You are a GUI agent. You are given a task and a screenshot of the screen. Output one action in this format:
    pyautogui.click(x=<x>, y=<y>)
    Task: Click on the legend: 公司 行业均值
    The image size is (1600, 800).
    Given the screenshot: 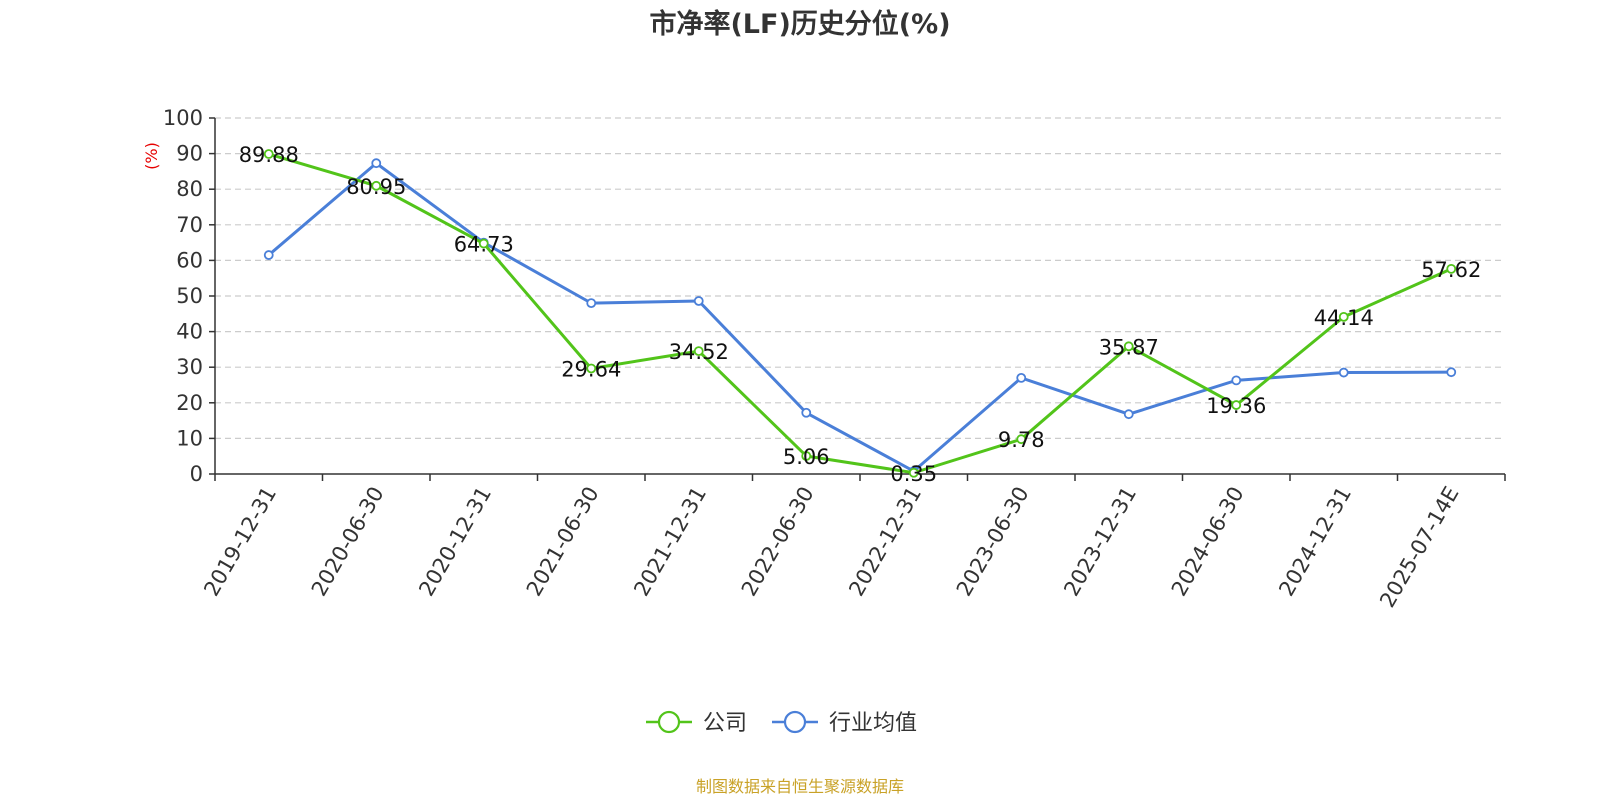 What is the action you would take?
    pyautogui.click(x=781, y=723)
    